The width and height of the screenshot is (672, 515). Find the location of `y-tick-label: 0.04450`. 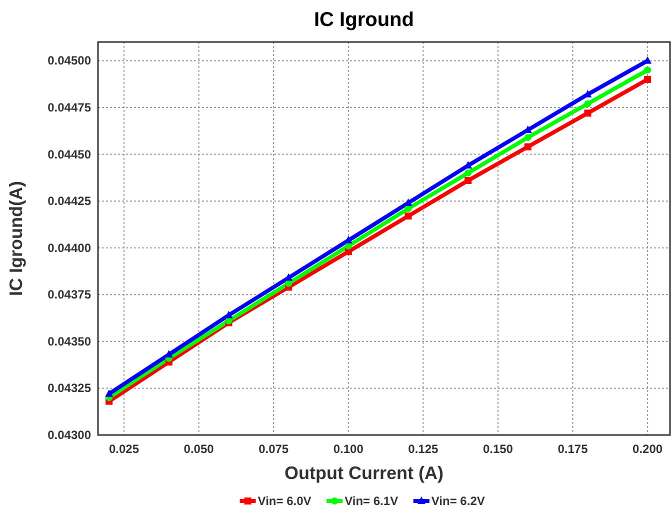

y-tick-label: 0.04450 is located at coordinates (70, 154).